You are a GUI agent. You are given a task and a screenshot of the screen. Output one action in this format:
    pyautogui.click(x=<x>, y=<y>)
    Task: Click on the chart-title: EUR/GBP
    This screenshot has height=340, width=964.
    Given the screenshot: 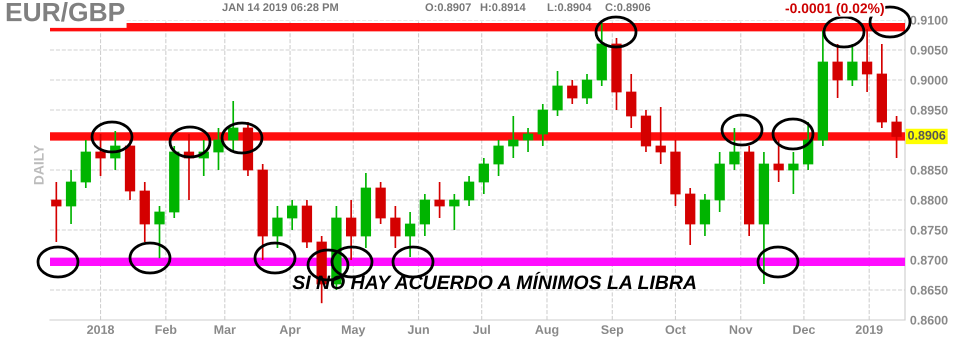 What is the action you would take?
    pyautogui.click(x=65, y=12)
    